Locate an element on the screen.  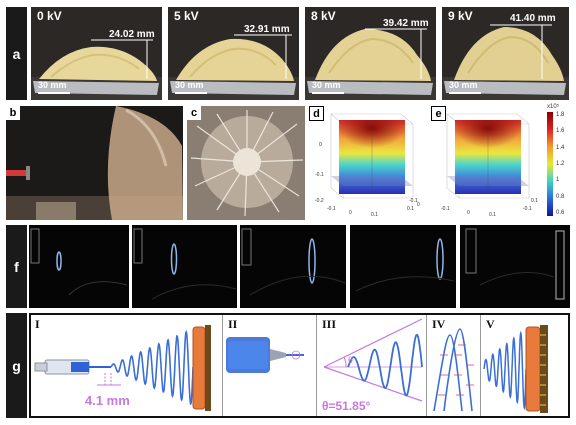
balloon-setup-image is located at coordinates (94, 163).